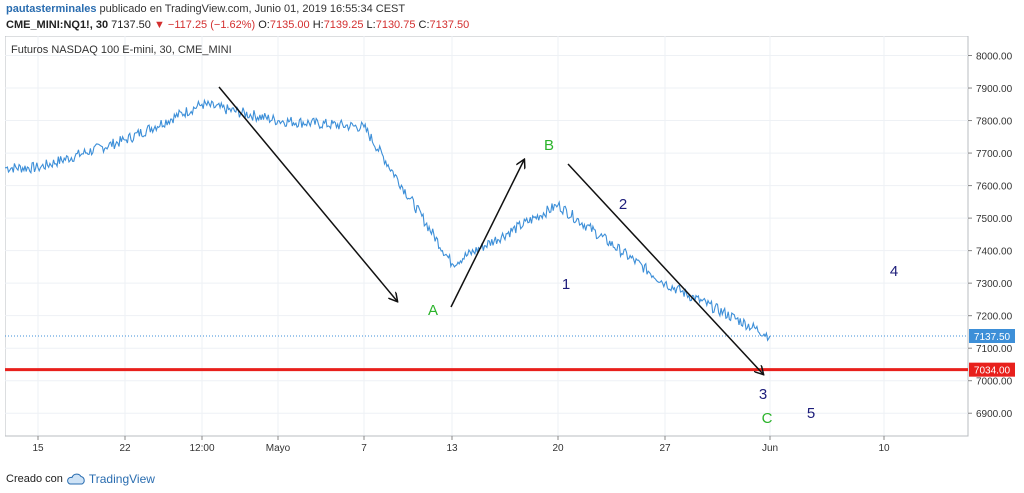 The height and width of the screenshot is (493, 1024). Describe the element at coordinates (38, 448) in the screenshot. I see `x-tick-label: 15` at that location.